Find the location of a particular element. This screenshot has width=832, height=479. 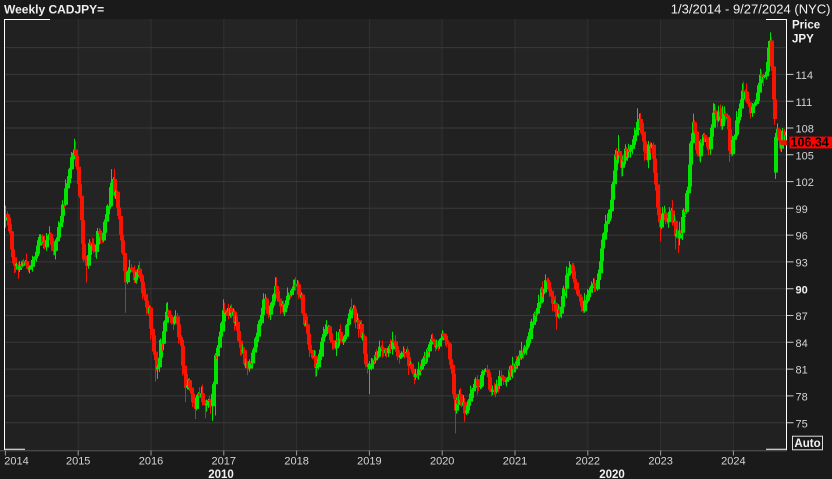

svg-text: 106.34 is located at coordinates (810, 143).